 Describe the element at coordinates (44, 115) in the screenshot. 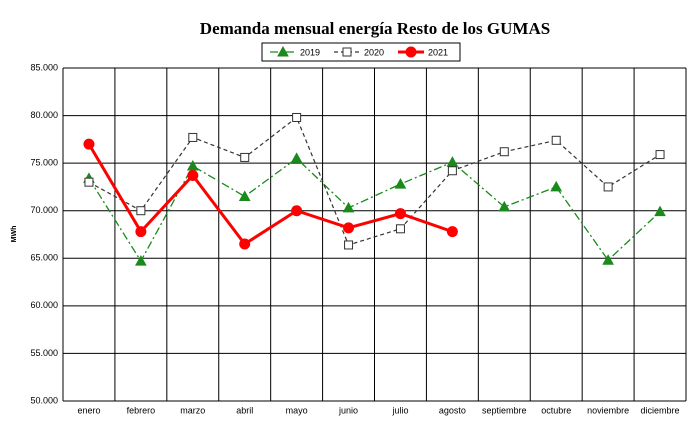

I see `y-tick-label: 80.000` at that location.